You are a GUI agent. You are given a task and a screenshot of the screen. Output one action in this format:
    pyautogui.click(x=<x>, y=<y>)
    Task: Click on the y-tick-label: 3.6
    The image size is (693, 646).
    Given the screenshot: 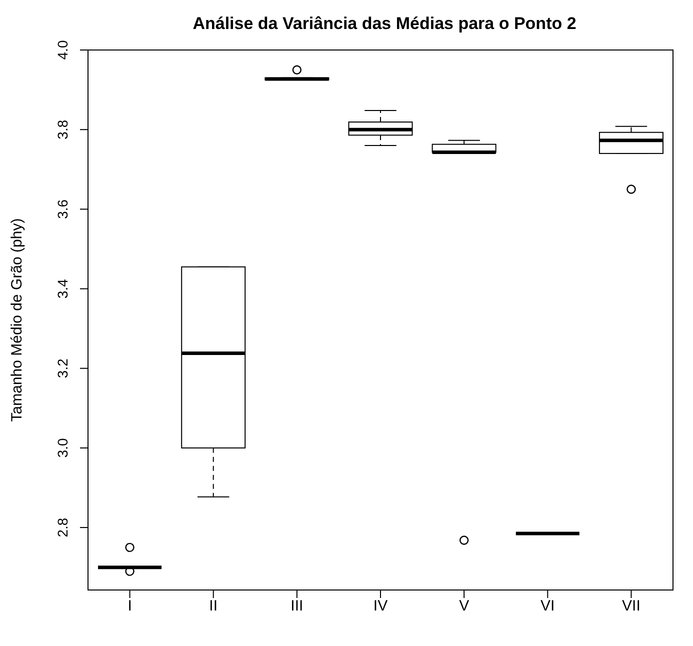 What is the action you would take?
    pyautogui.click(x=62, y=209)
    